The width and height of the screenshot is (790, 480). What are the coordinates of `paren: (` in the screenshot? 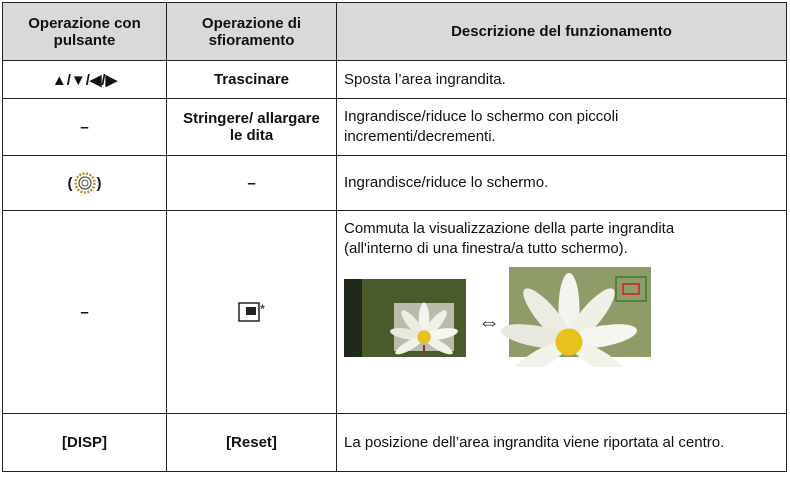 It's located at (70, 183).